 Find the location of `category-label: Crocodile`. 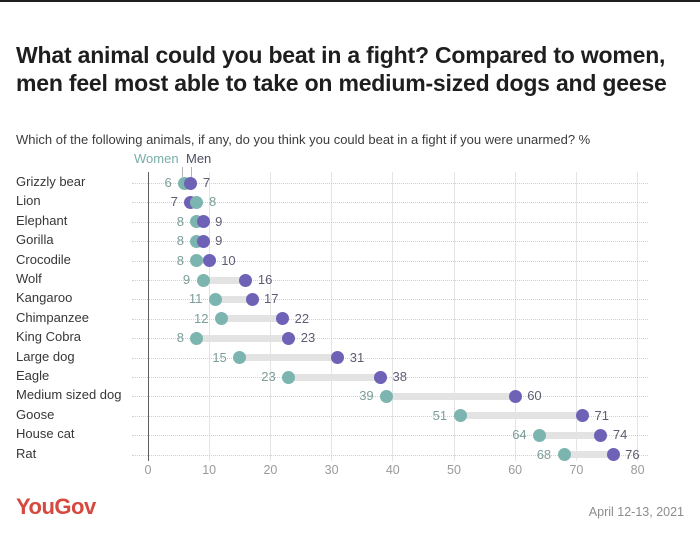

category-label: Crocodile is located at coordinates (43, 259).